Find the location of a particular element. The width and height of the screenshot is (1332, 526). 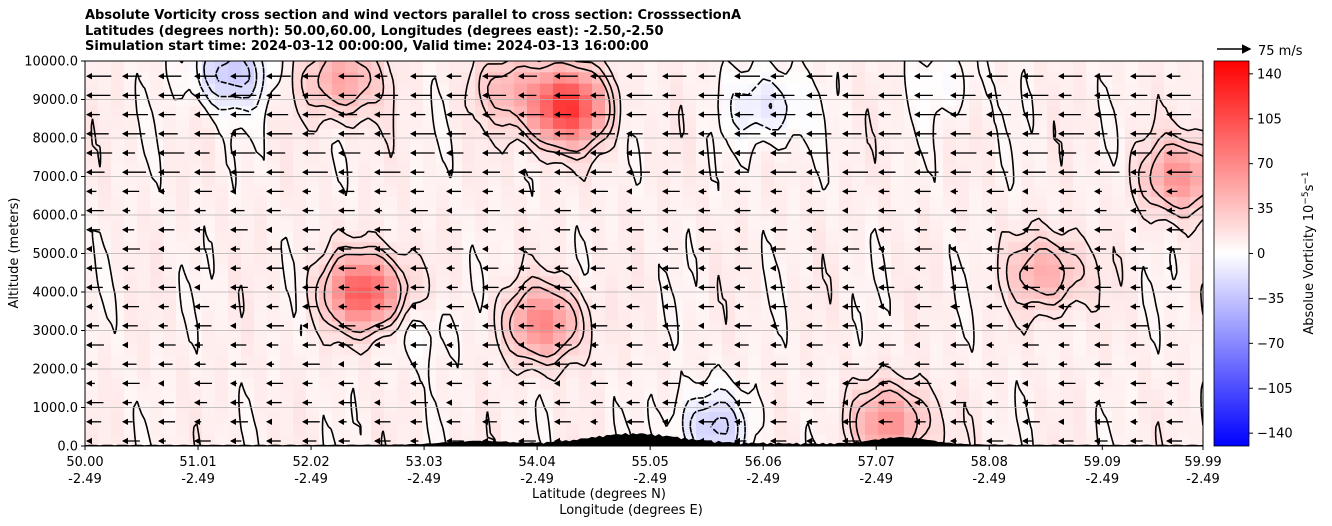

x-tick-label-latitude: 55.05 is located at coordinates (650, 462).